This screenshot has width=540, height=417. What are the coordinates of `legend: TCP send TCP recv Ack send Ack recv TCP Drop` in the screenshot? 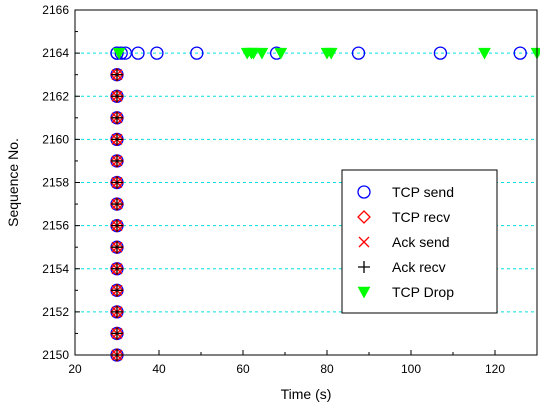 It's located at (419, 241).